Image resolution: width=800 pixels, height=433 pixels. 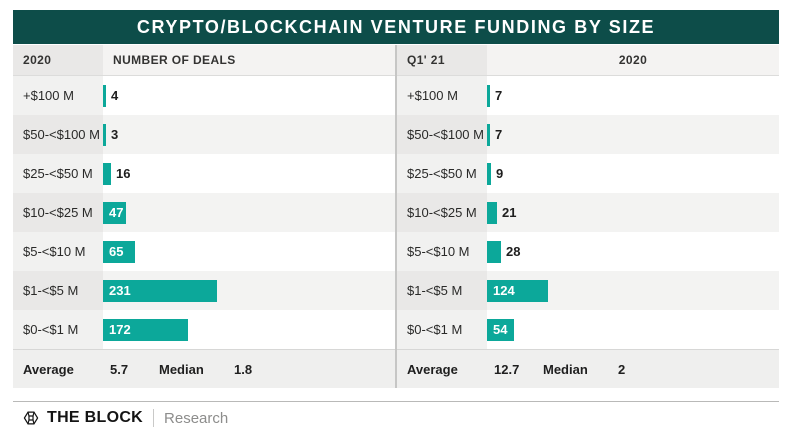 I want to click on chart-row: $10-<$25 M 47, so click(x=204, y=212).